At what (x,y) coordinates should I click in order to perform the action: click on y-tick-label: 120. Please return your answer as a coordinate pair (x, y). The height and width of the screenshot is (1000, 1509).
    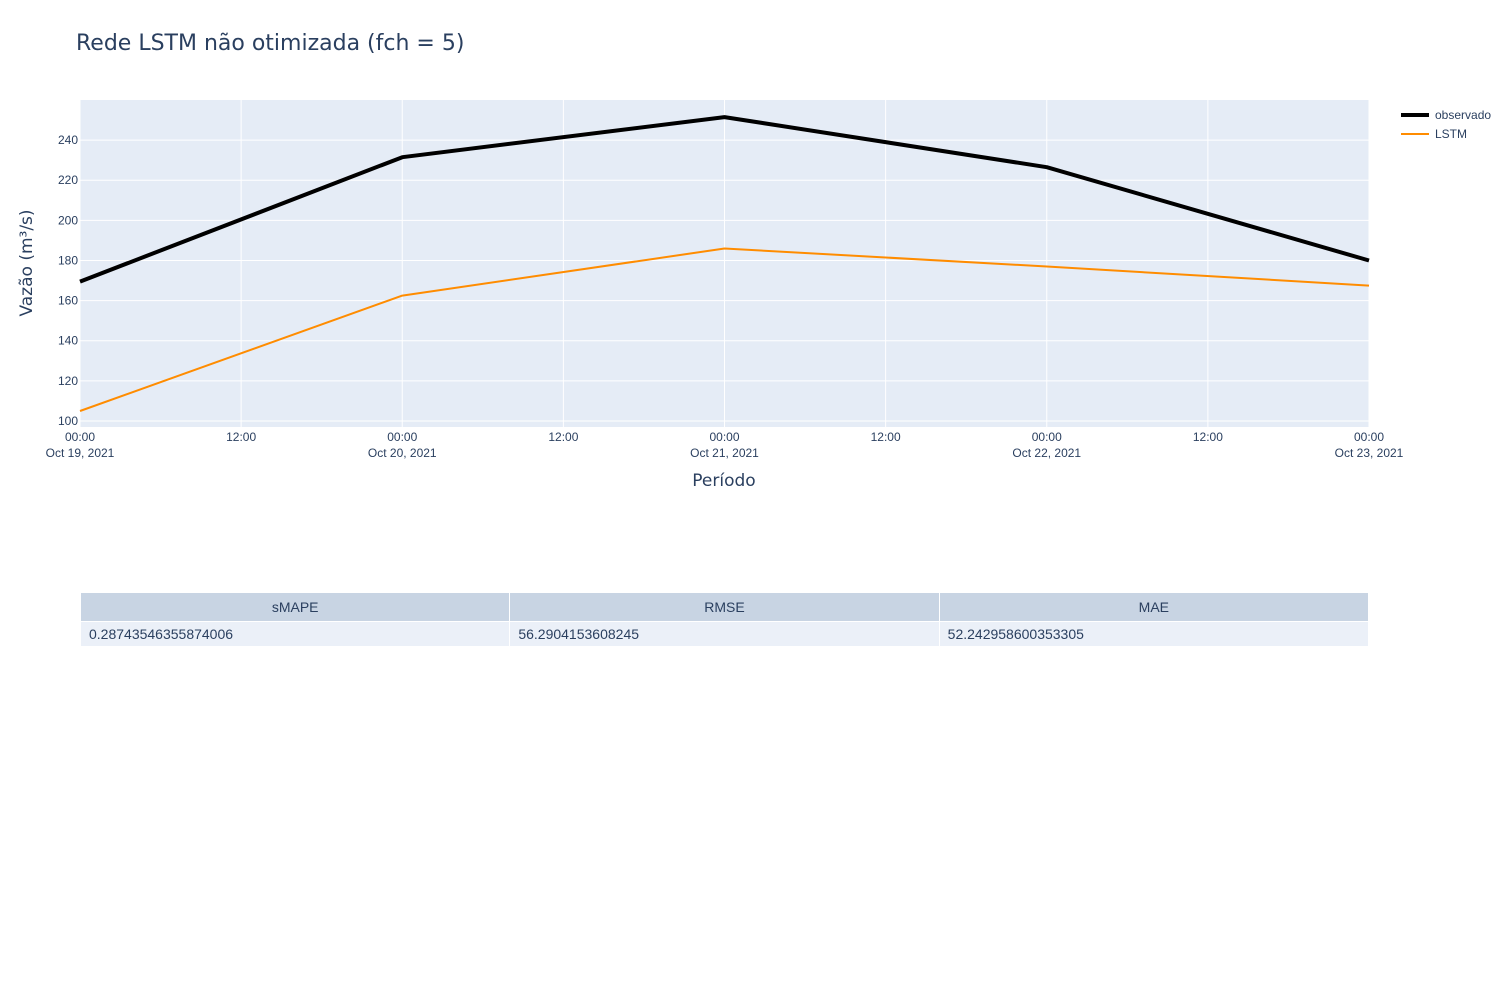
    Looking at the image, I should click on (68, 381).